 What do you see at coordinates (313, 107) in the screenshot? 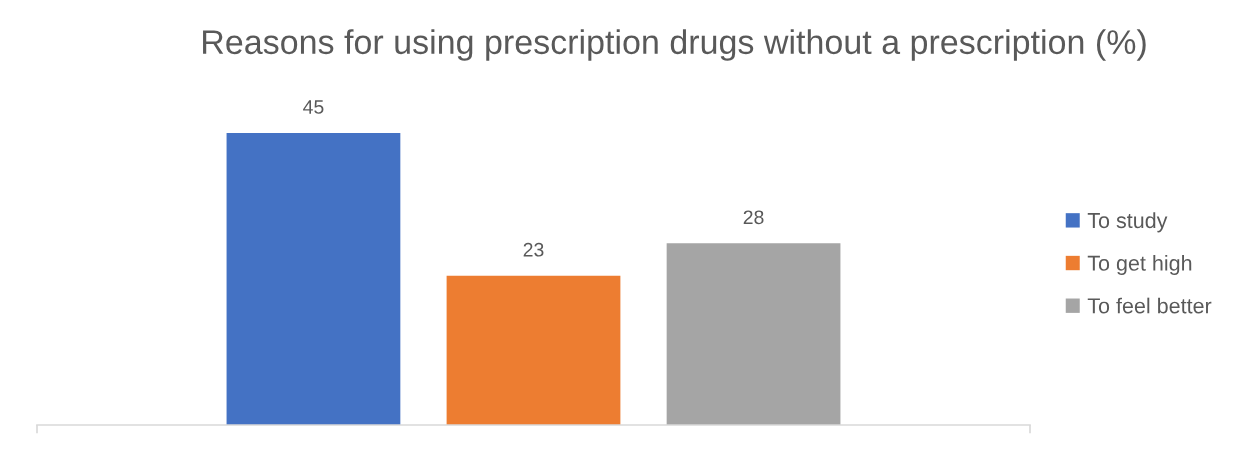
I see `data-label: 45` at bounding box center [313, 107].